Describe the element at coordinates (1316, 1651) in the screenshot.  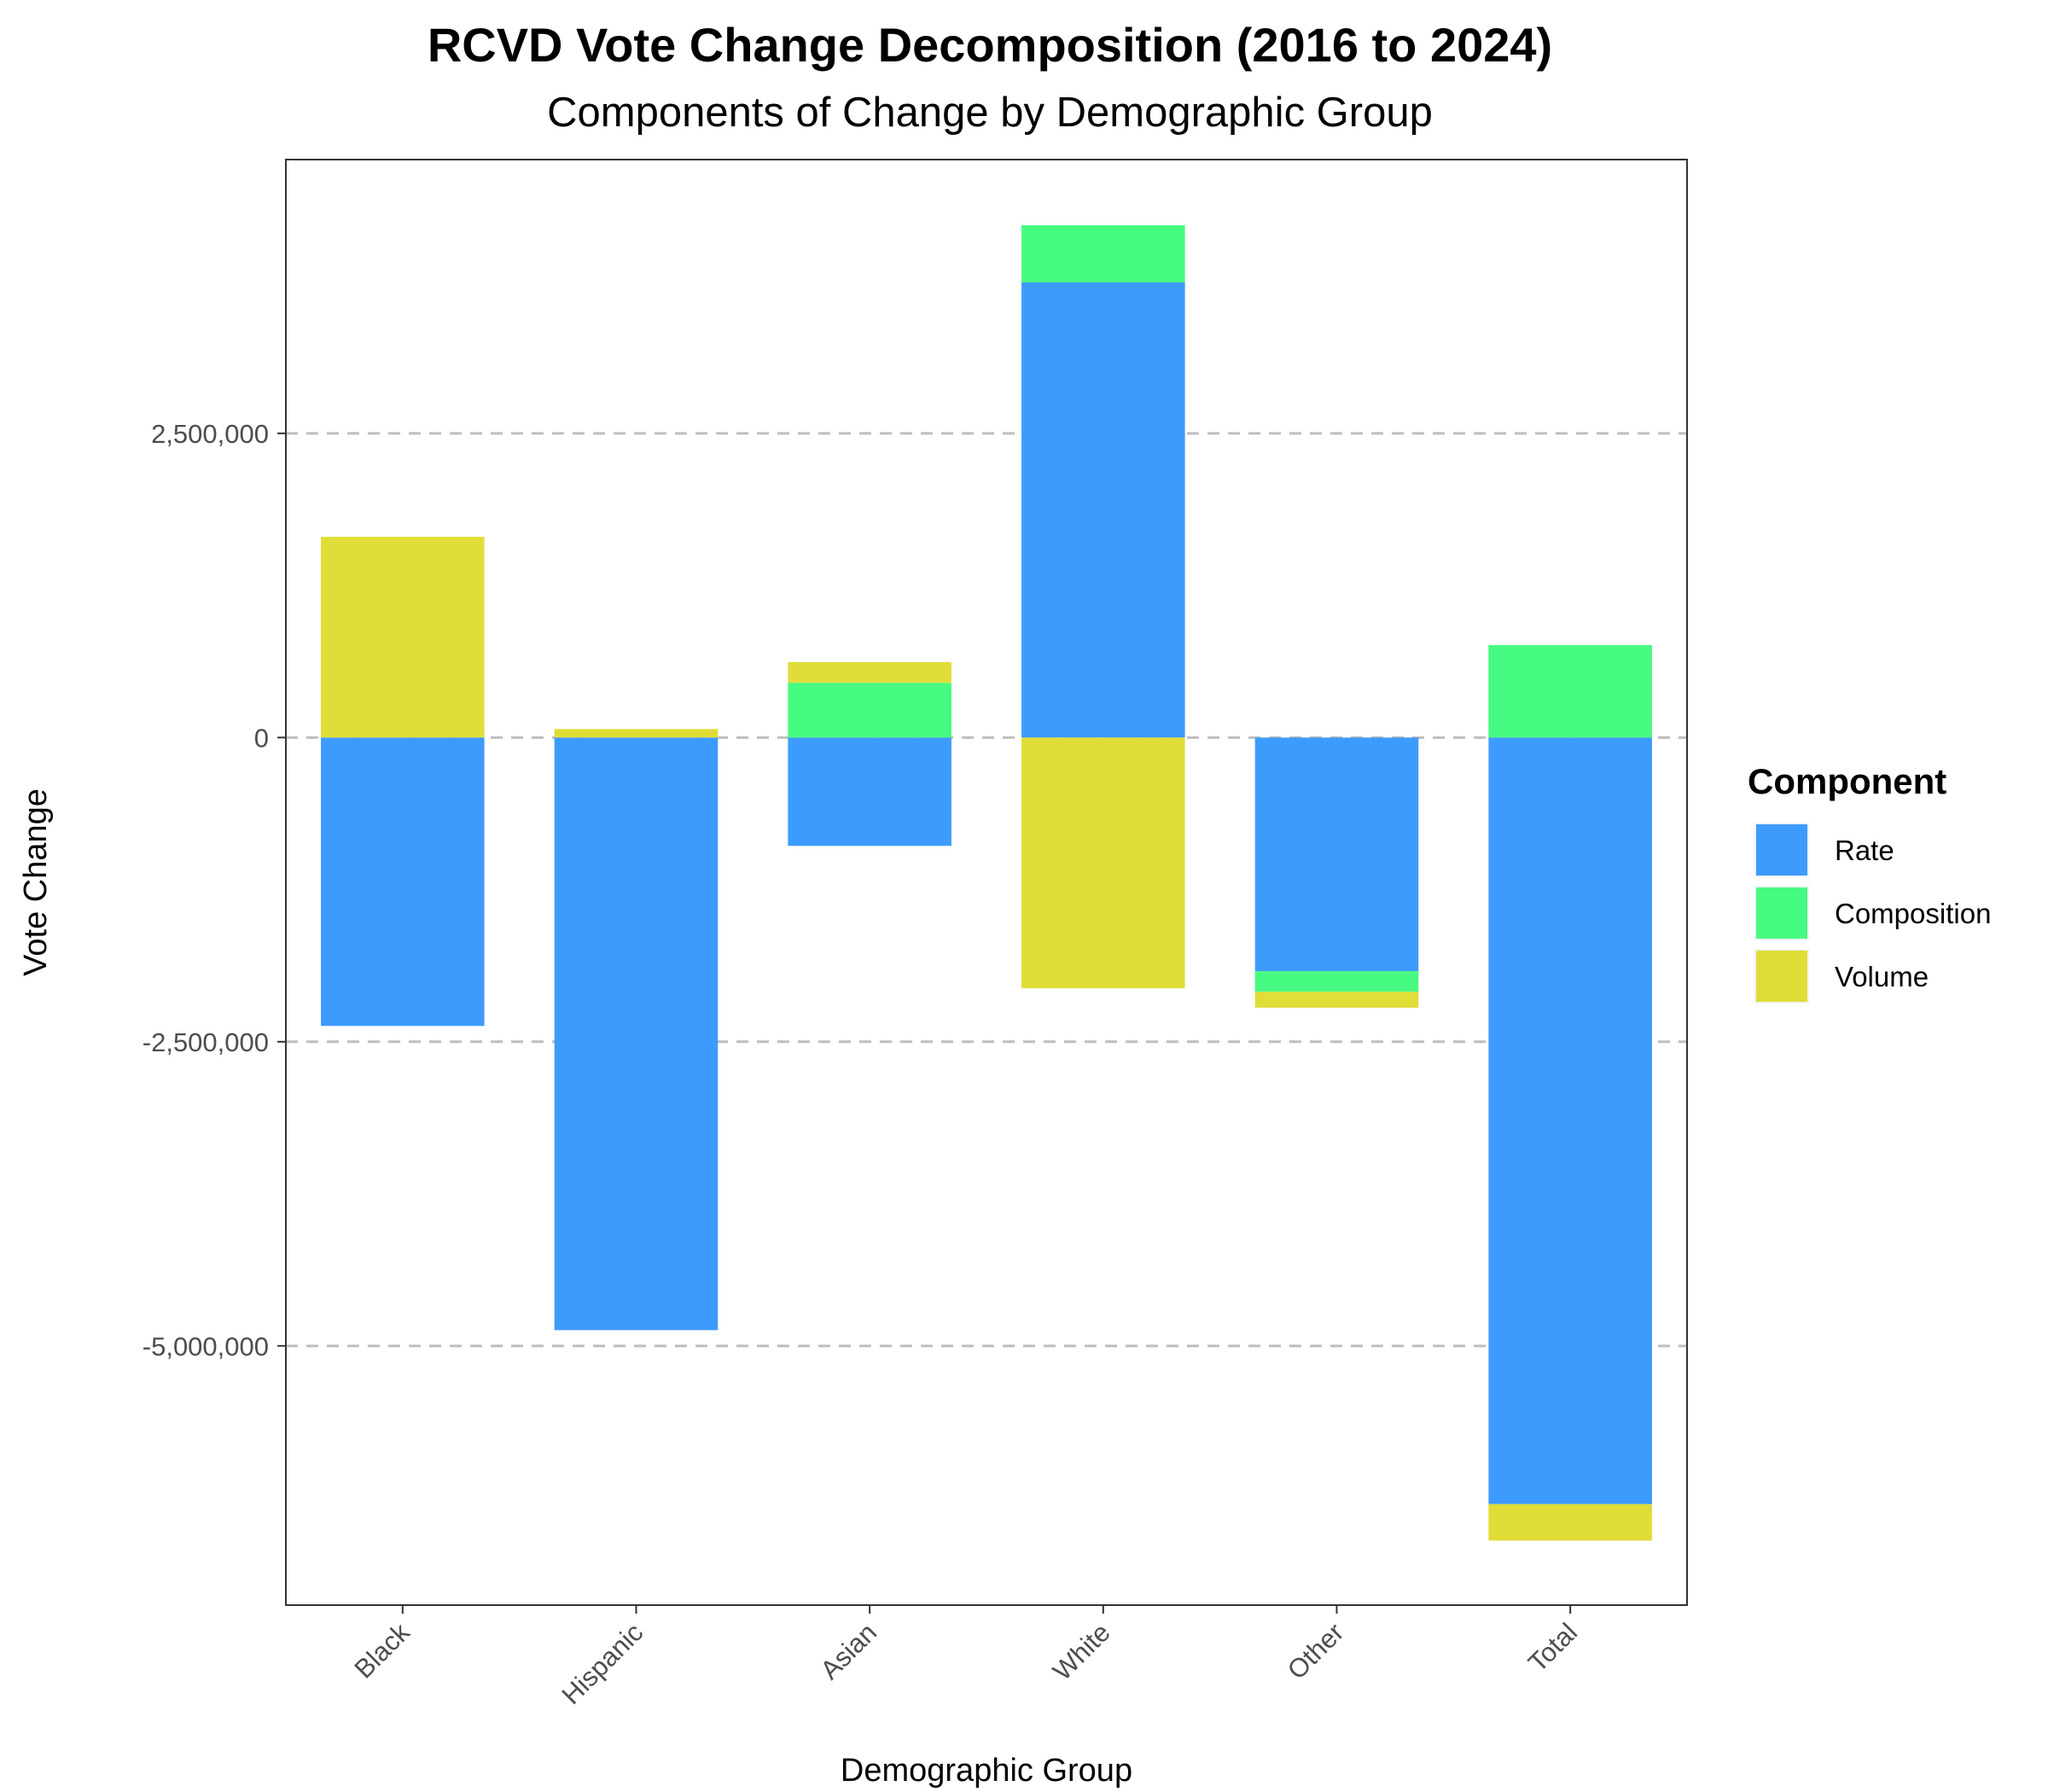
I see `x-tick-label: Other` at that location.